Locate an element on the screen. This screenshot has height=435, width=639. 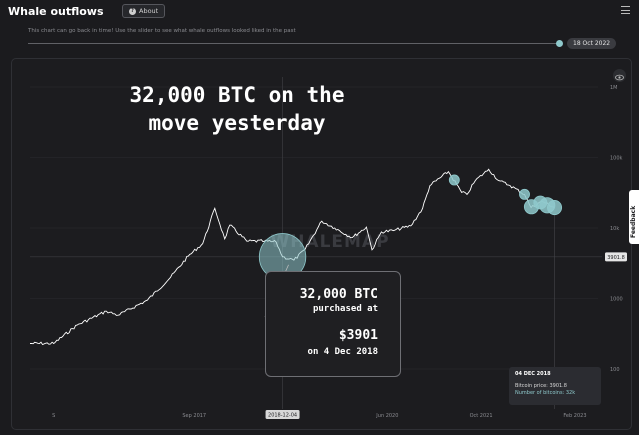
cursor-date-label: 2018-12-04 is located at coordinates (282, 416).